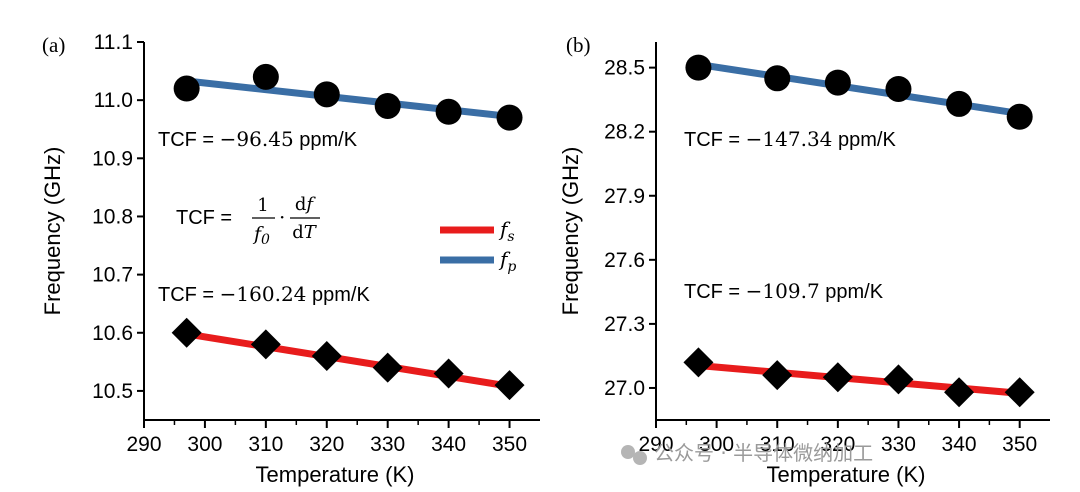  What do you see at coordinates (624, 388) in the screenshot?
I see `y-tick-label: 27.0` at bounding box center [624, 388].